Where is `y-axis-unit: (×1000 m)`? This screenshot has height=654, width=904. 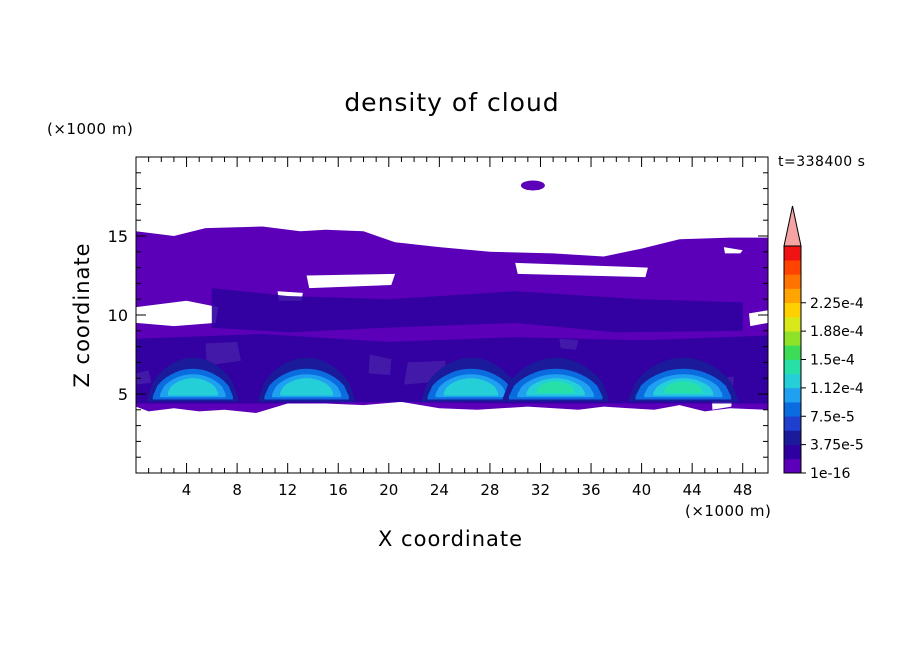 y-axis-unit: (×1000 m) is located at coordinates (90, 129).